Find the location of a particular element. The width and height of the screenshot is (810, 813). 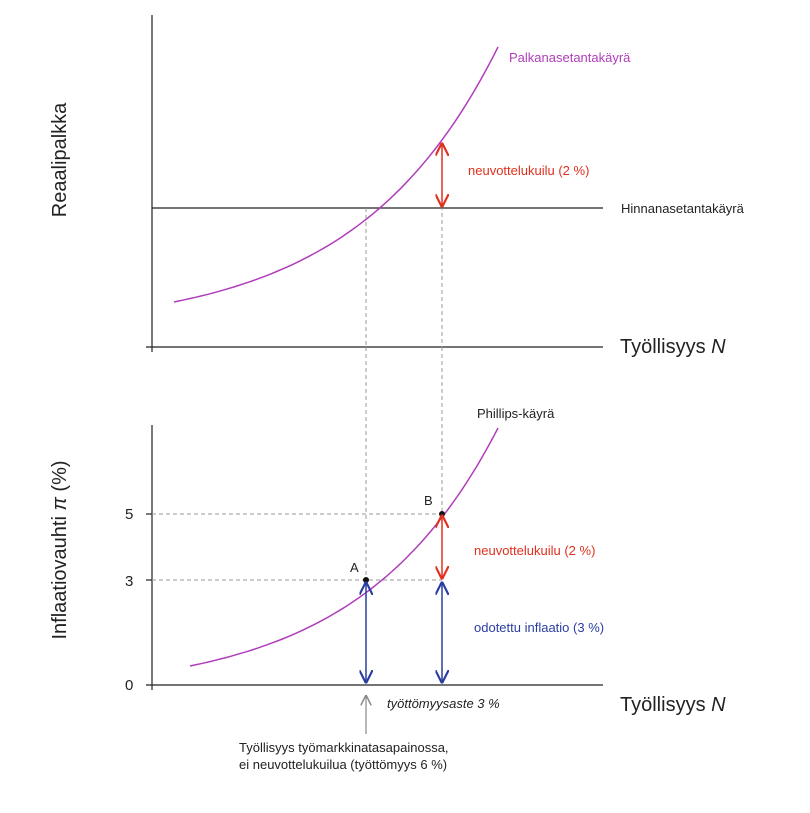

point-a is located at coordinates (366, 580).